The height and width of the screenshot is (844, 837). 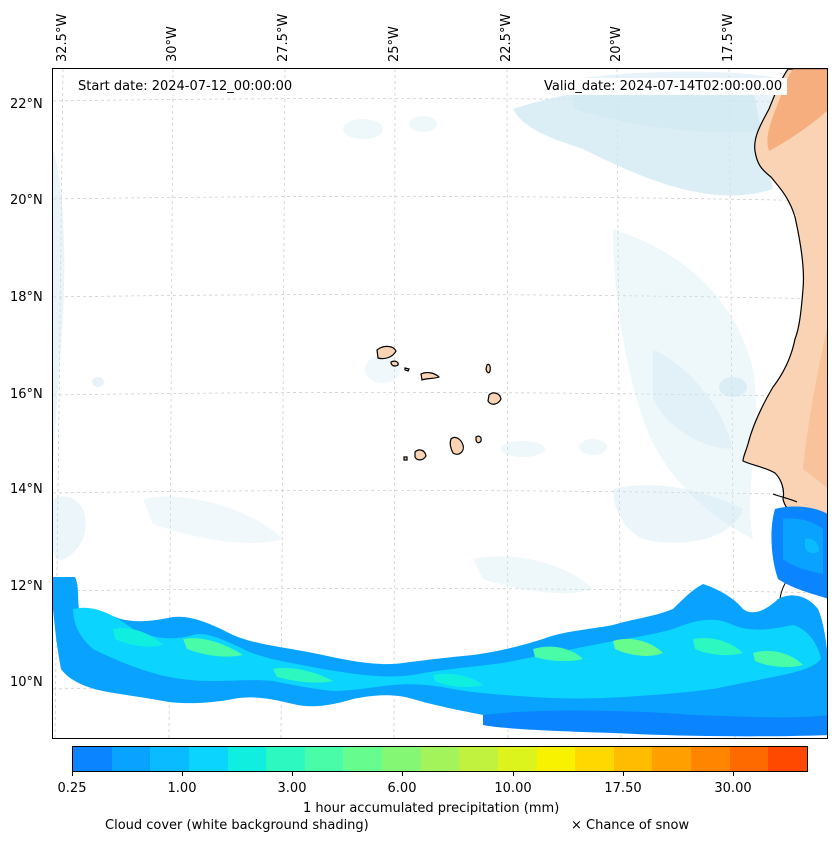 I want to click on valid-date-label: Valid_date: 2024-07-14T02:00:00.00, so click(x=663, y=86).